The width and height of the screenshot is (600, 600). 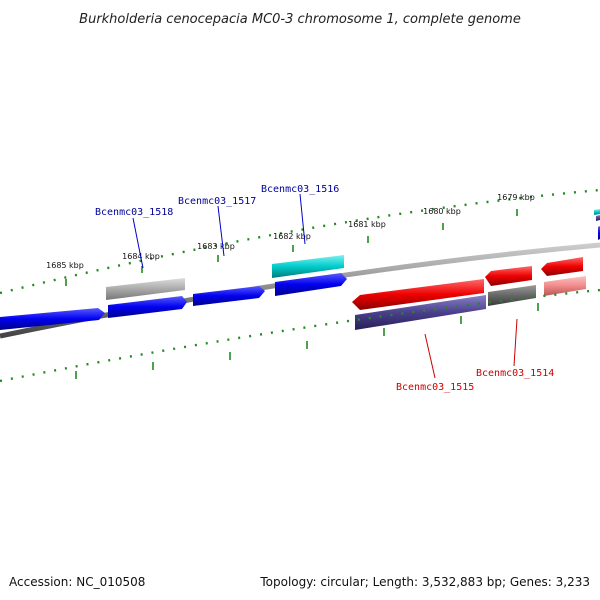 I want to click on gene-label-bcenmc03-1517: Bcenmc03_1517, so click(x=217, y=201).